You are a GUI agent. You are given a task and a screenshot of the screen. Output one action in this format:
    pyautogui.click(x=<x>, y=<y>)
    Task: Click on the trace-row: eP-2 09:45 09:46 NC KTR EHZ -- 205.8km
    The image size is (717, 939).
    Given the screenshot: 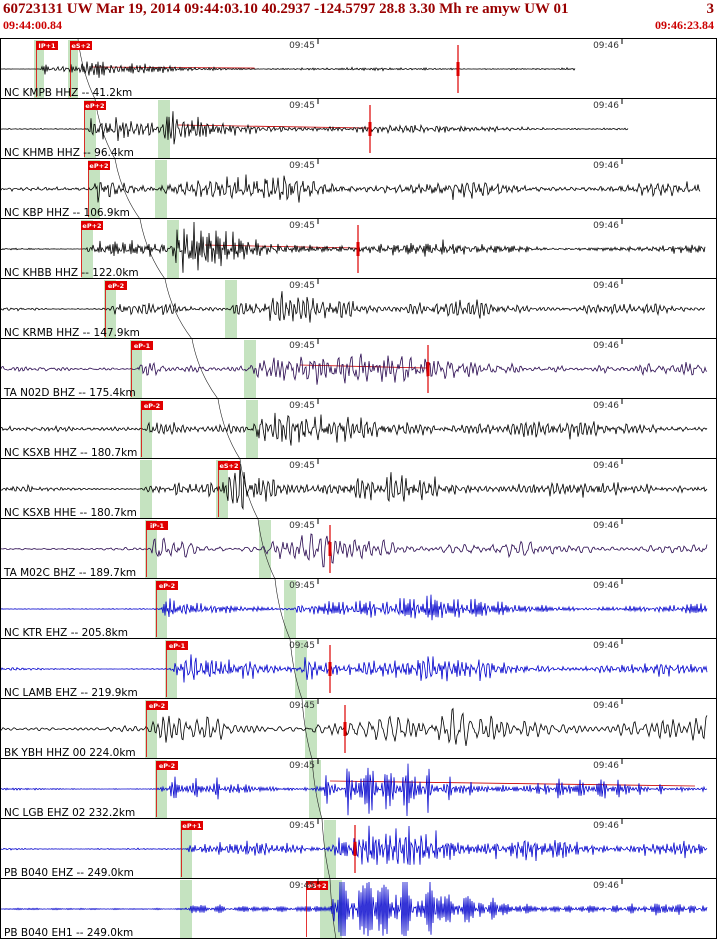 What is the action you would take?
    pyautogui.click(x=358, y=609)
    